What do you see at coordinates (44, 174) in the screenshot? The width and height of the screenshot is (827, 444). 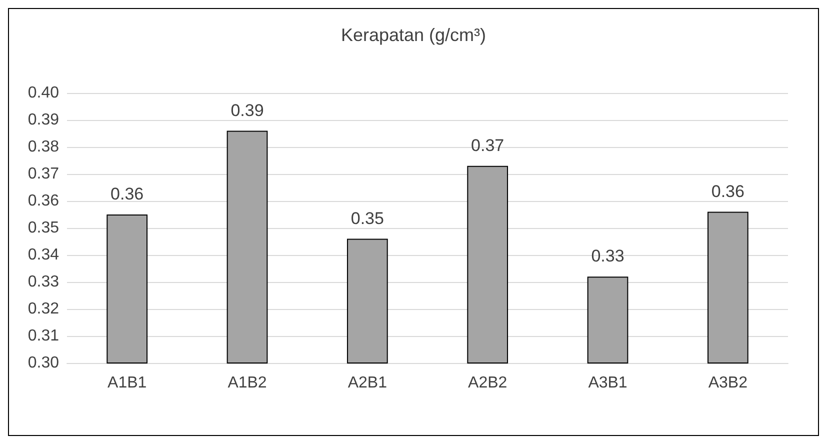 I see `y-tick-label: 0.37` at bounding box center [44, 174].